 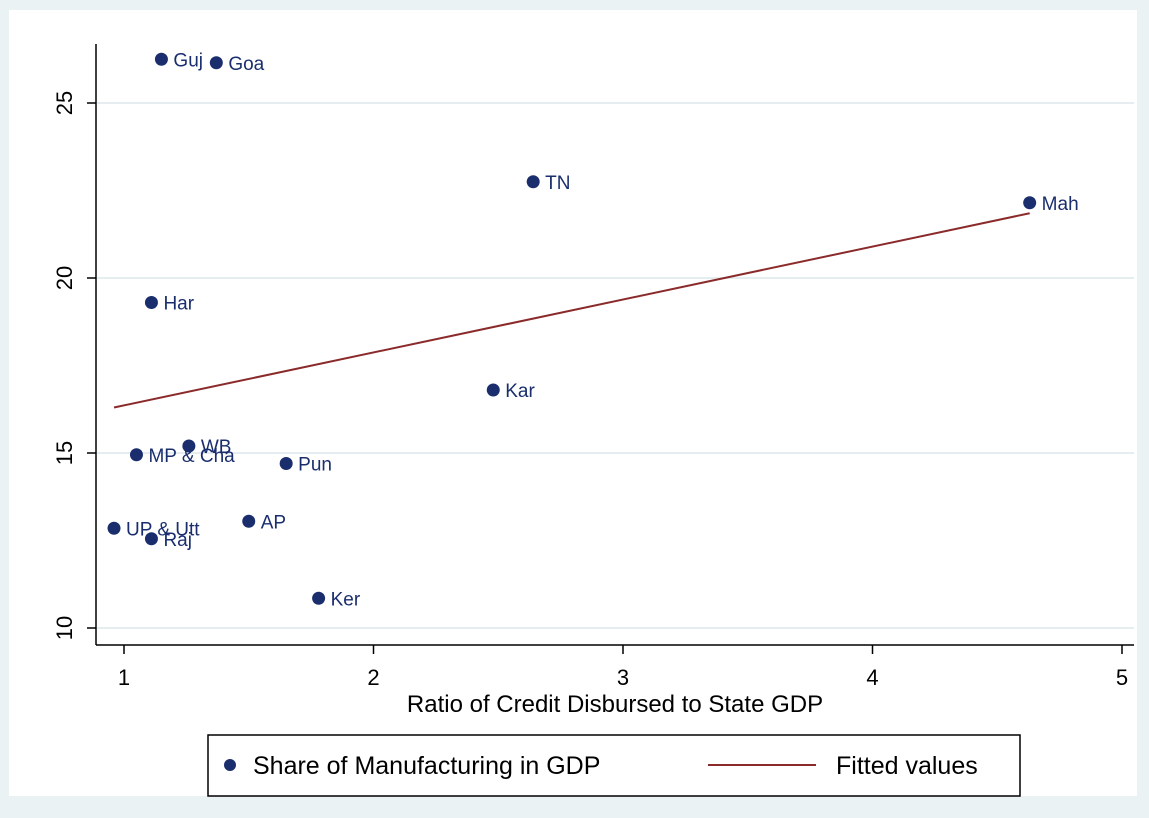 What do you see at coordinates (273, 522) in the screenshot?
I see `point-label: AP` at bounding box center [273, 522].